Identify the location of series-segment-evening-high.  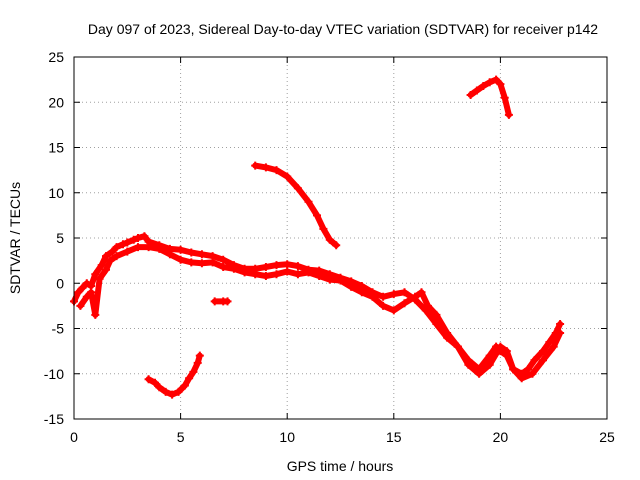
(489, 97).